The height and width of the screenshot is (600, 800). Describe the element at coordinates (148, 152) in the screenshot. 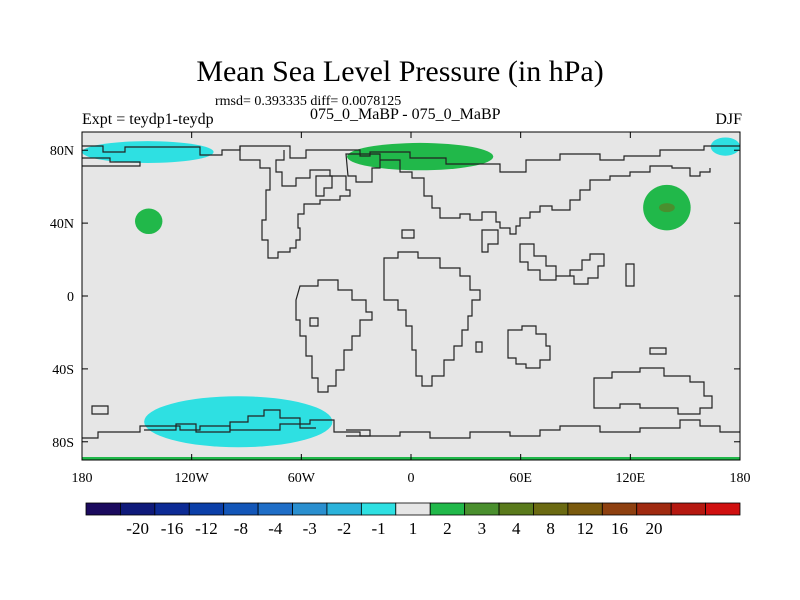

I see `anomaly-arctic-north-pacific` at that location.